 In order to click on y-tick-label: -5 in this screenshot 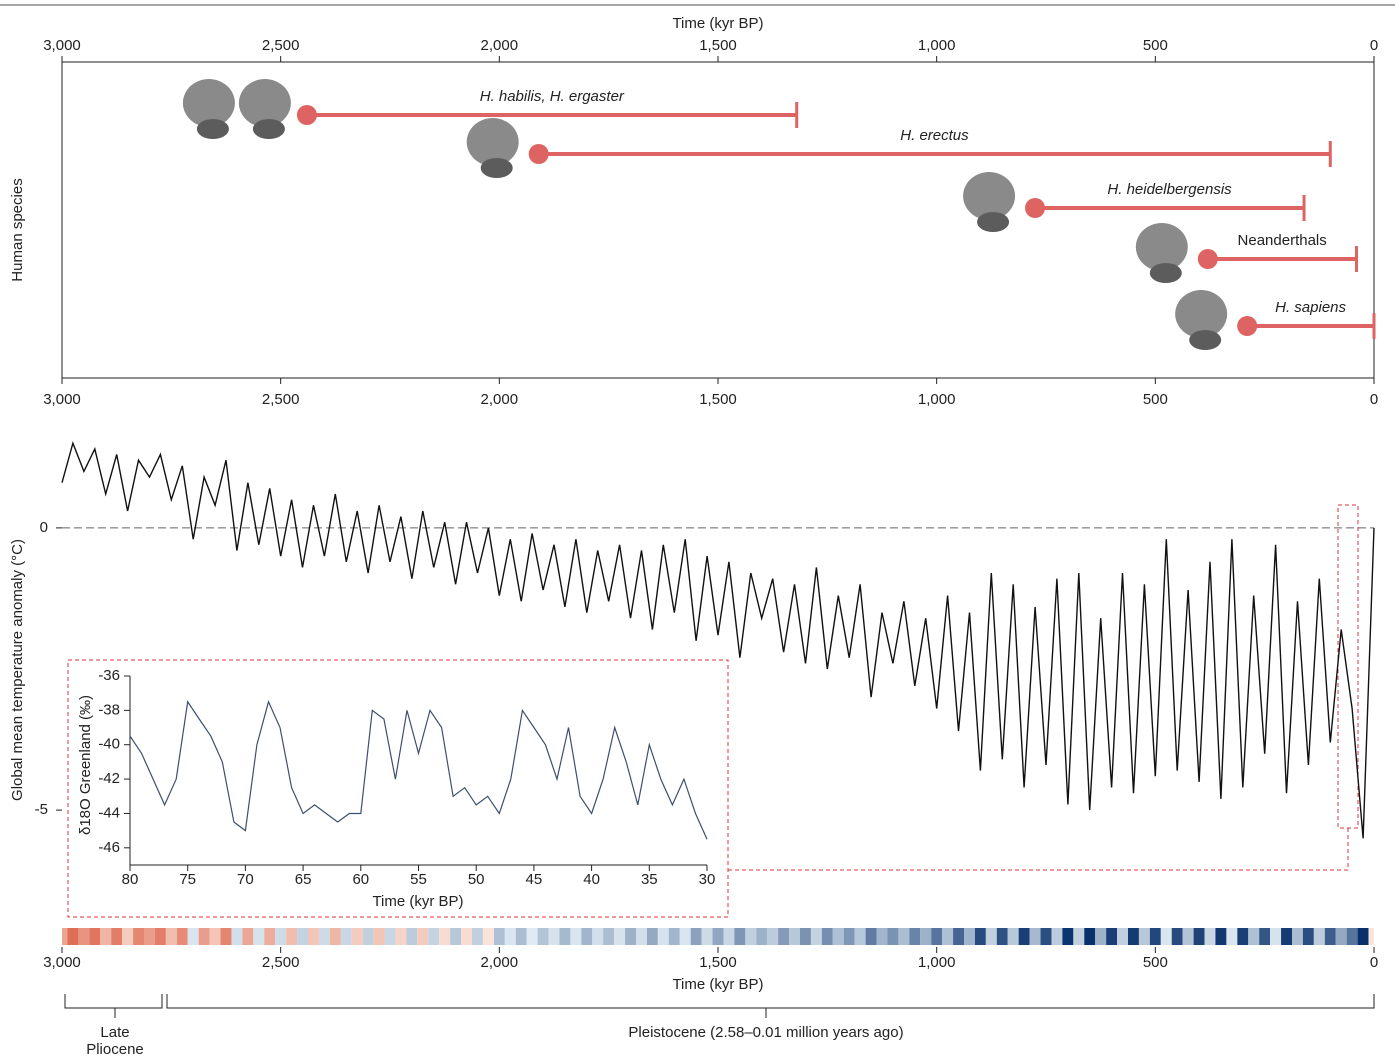, I will do `click(41, 809)`.